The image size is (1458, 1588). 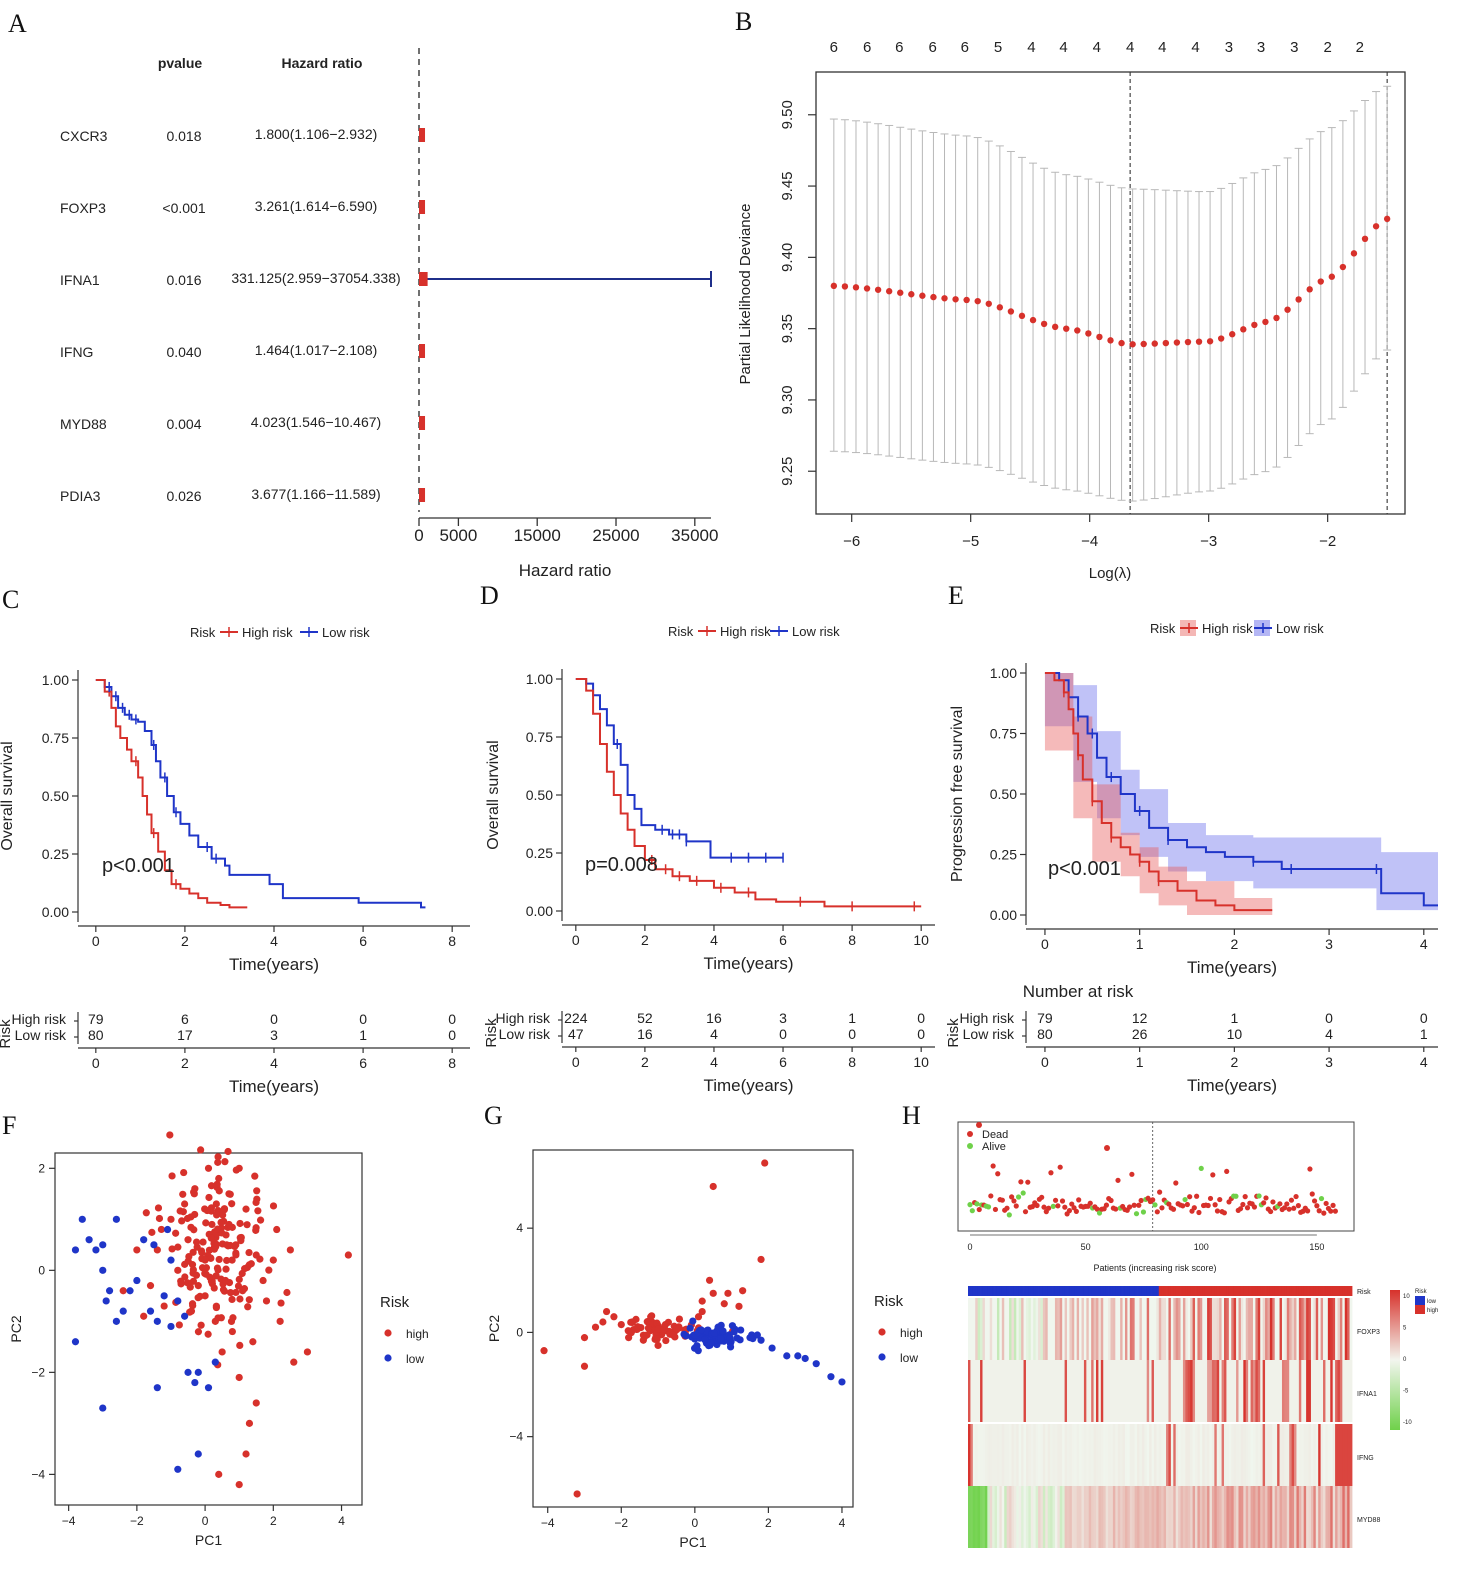 I want to click on pca-point-low, so click(x=757, y=1335).